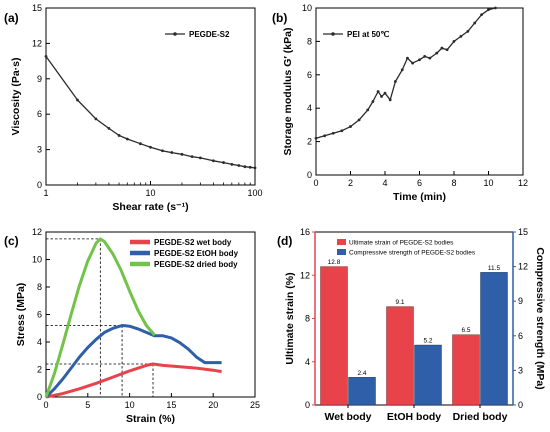 The width and height of the screenshot is (550, 432). Describe the element at coordinates (21, 315) in the screenshot. I see `y-axis-label: Stress (MPa)` at that location.